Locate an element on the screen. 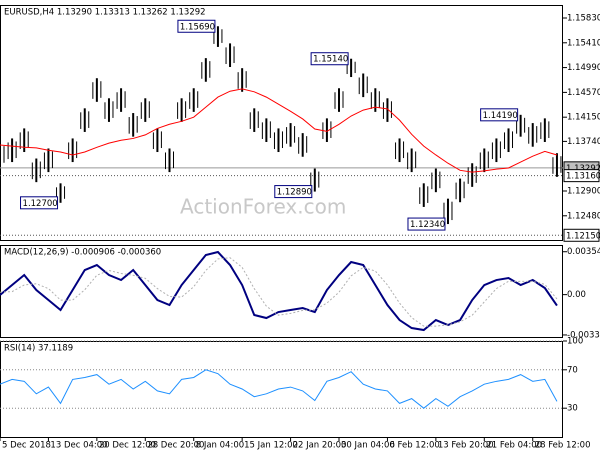  x-tick-label: 13 Feb 20:00 is located at coordinates (466, 445).